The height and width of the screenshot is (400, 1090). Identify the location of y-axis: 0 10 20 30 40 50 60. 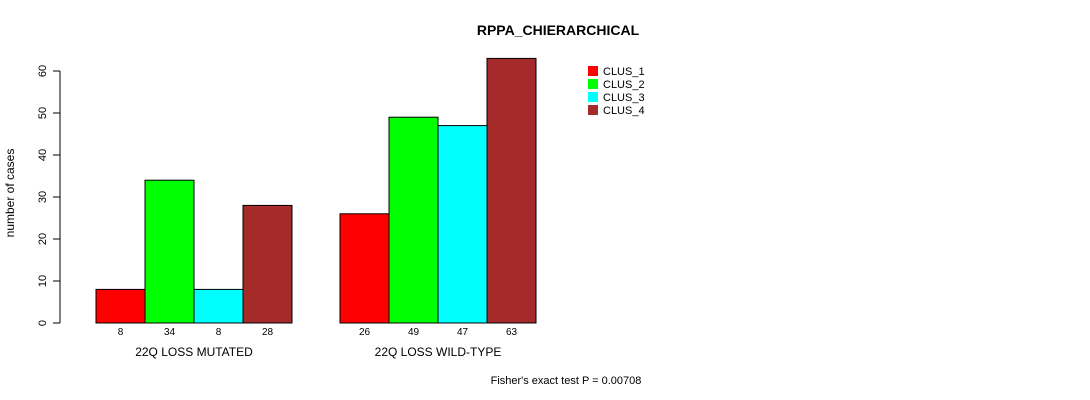
(49, 195).